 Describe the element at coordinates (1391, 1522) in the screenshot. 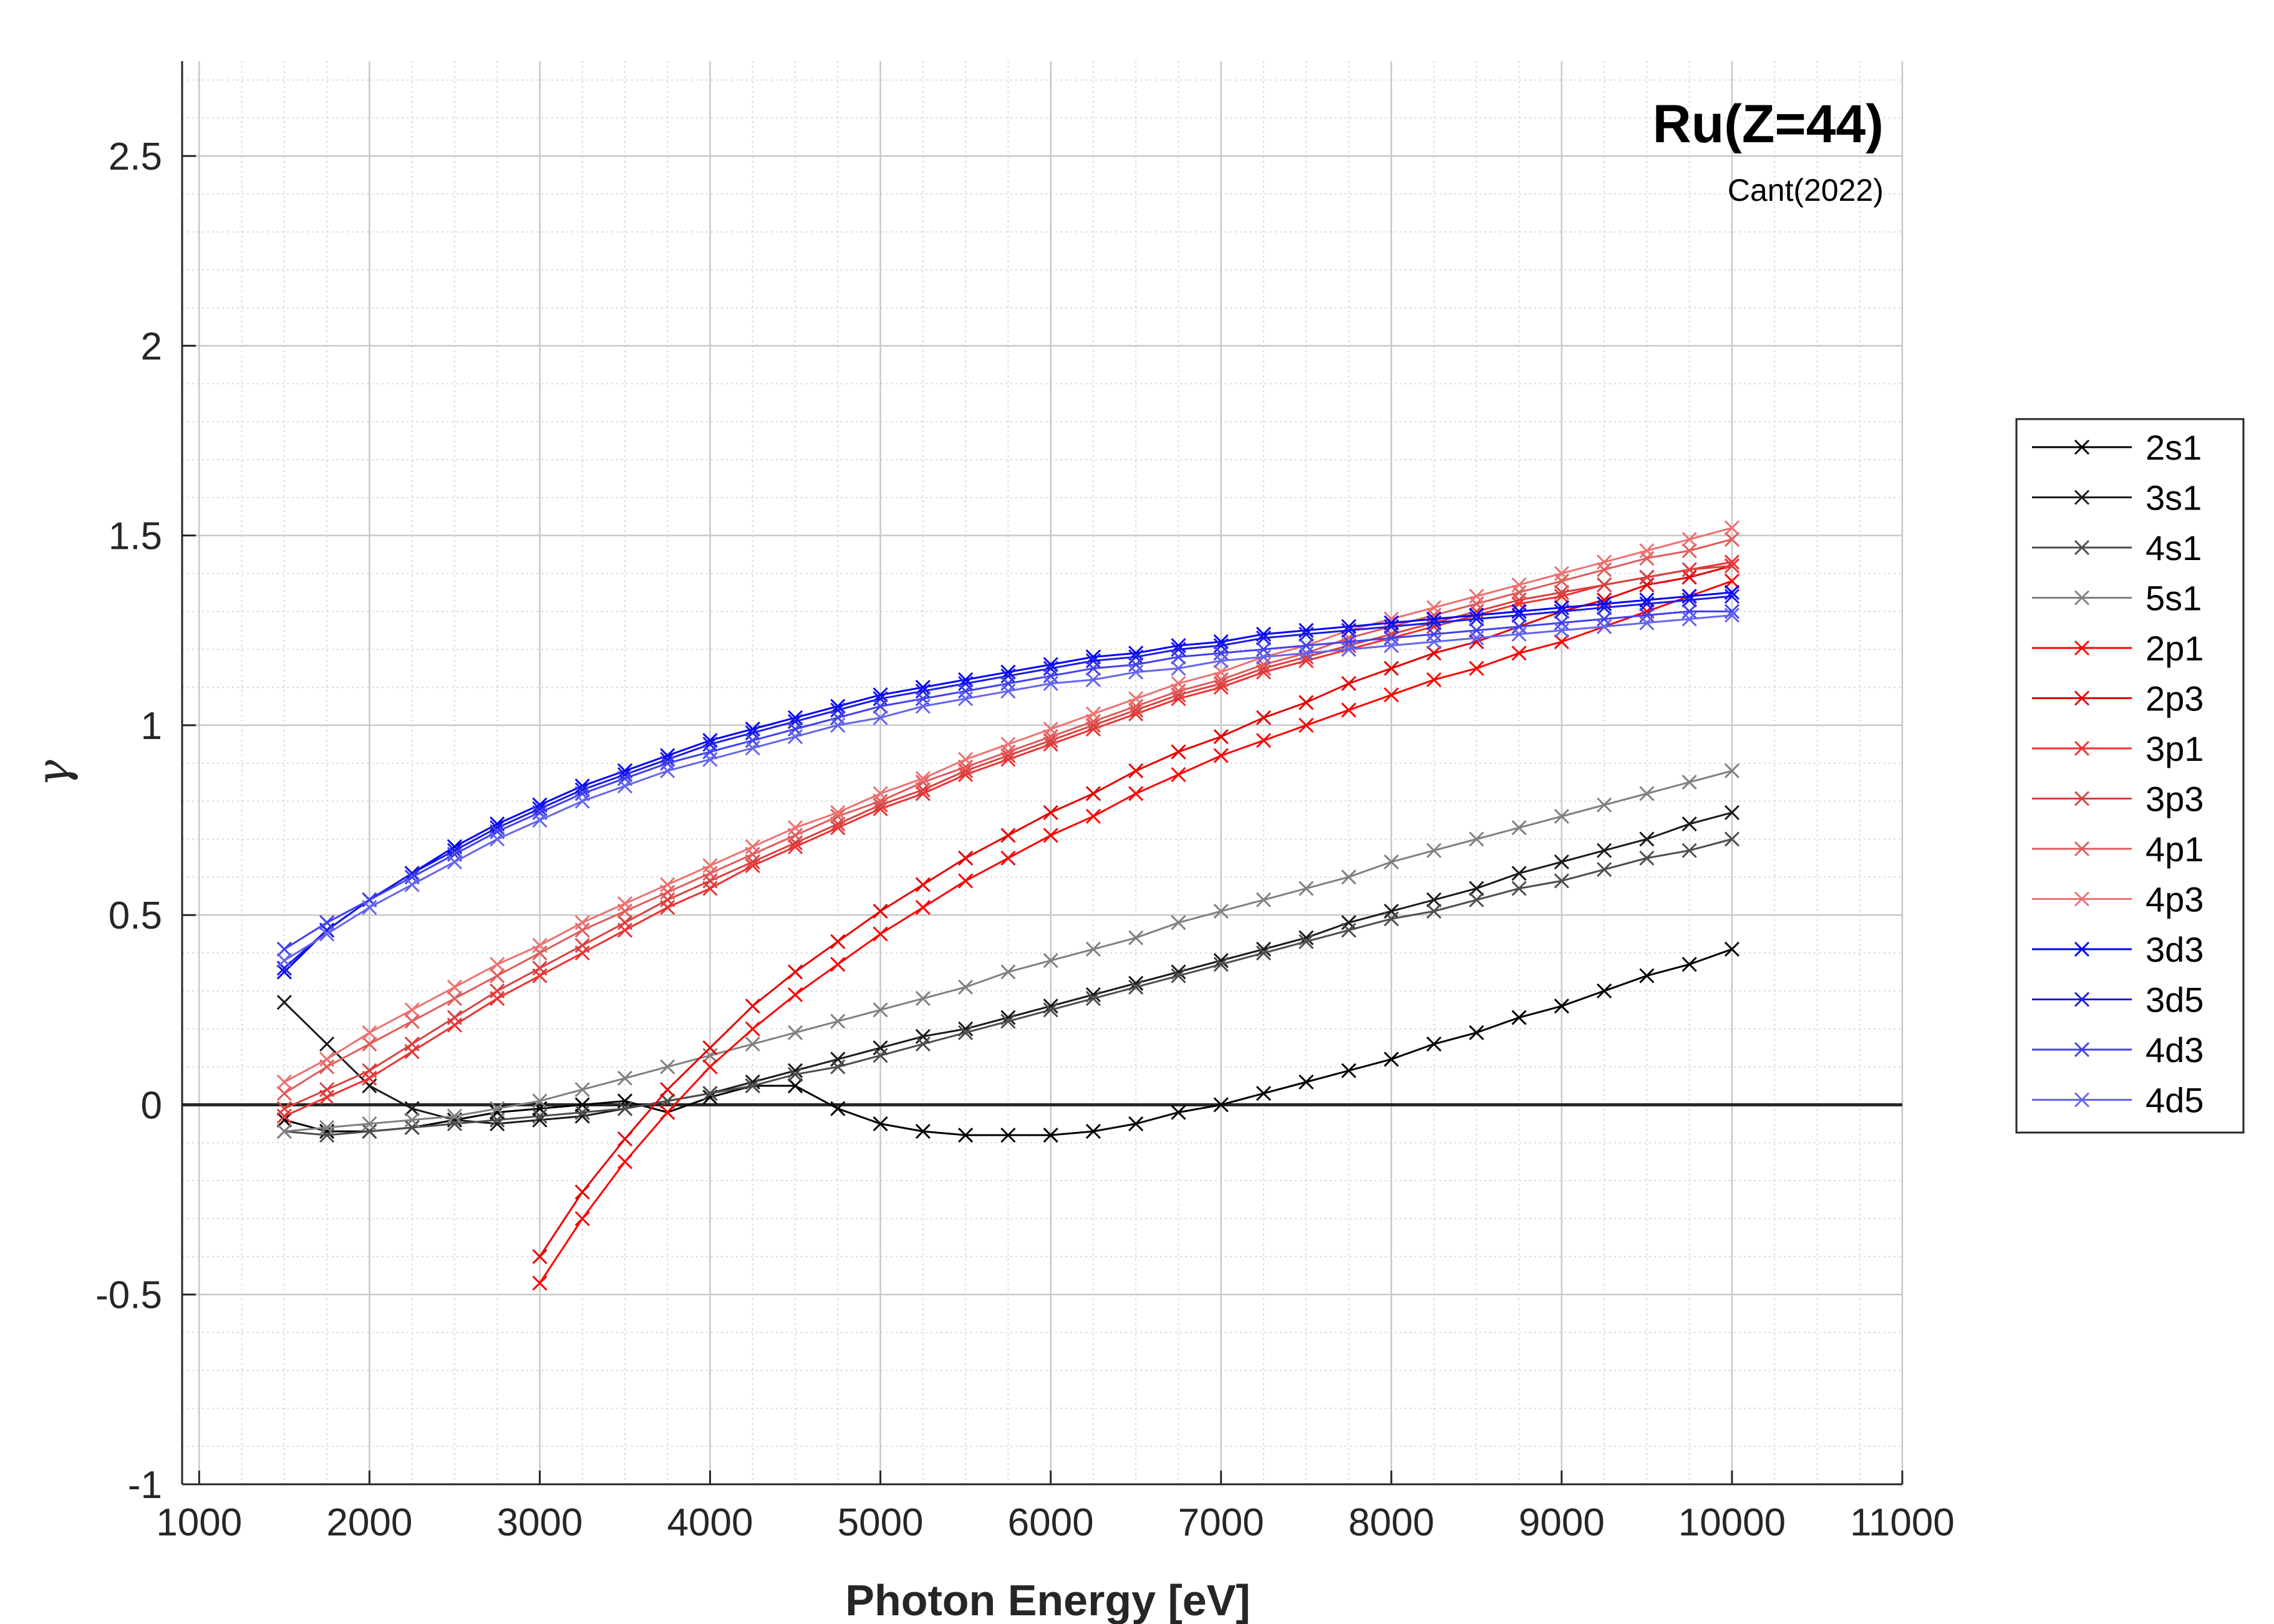

I see `x-tick-label: 8000` at that location.